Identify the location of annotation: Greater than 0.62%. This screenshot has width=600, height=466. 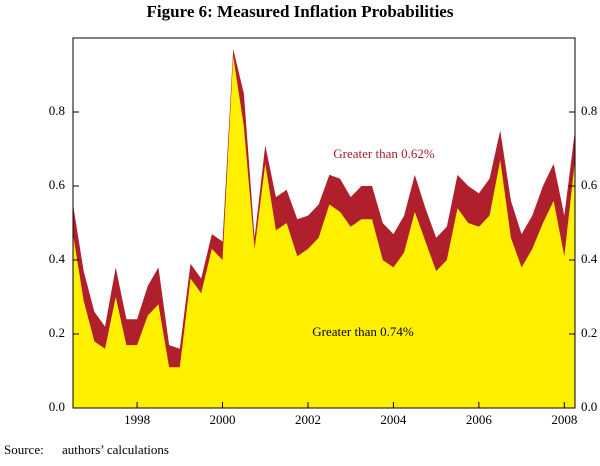
(384, 153).